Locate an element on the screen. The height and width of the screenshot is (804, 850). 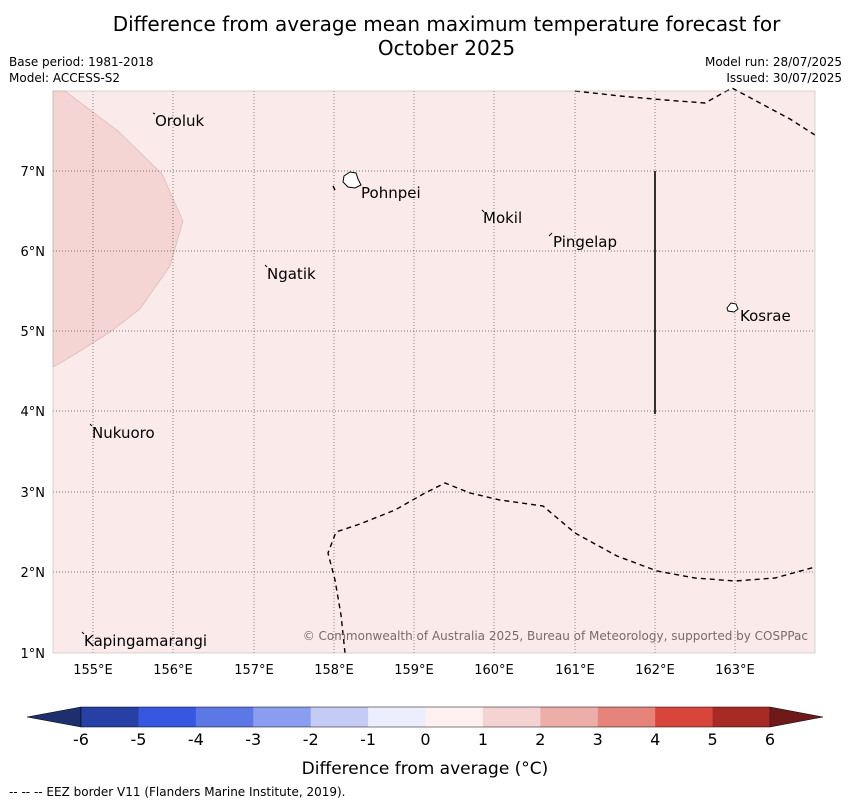
nukuoro-mark is located at coordinates (91, 425).